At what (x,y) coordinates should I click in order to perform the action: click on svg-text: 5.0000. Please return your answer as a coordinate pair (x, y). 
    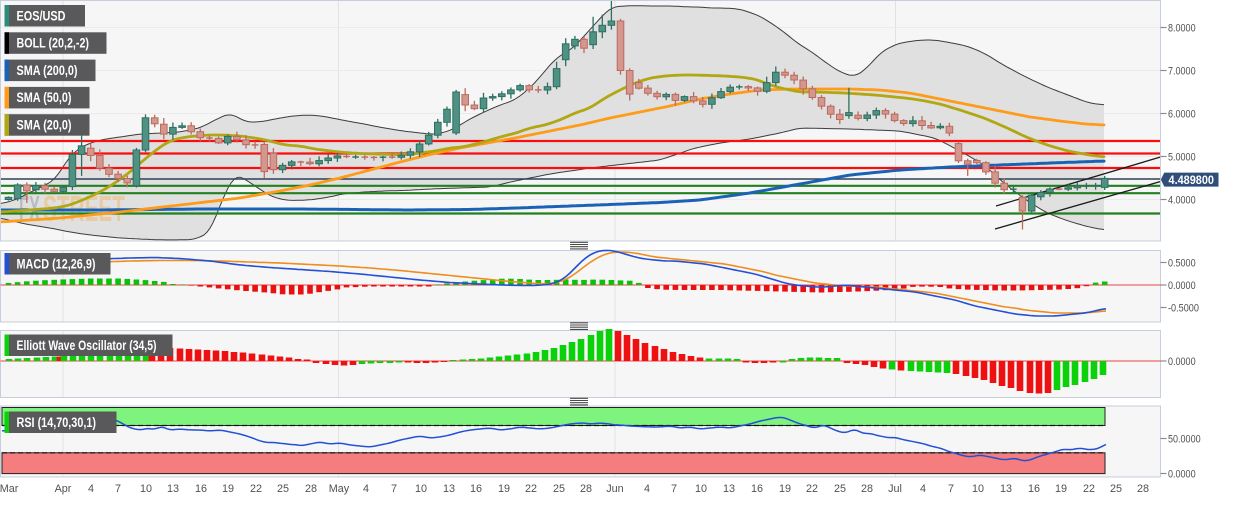
    Looking at the image, I should click on (1182, 158).